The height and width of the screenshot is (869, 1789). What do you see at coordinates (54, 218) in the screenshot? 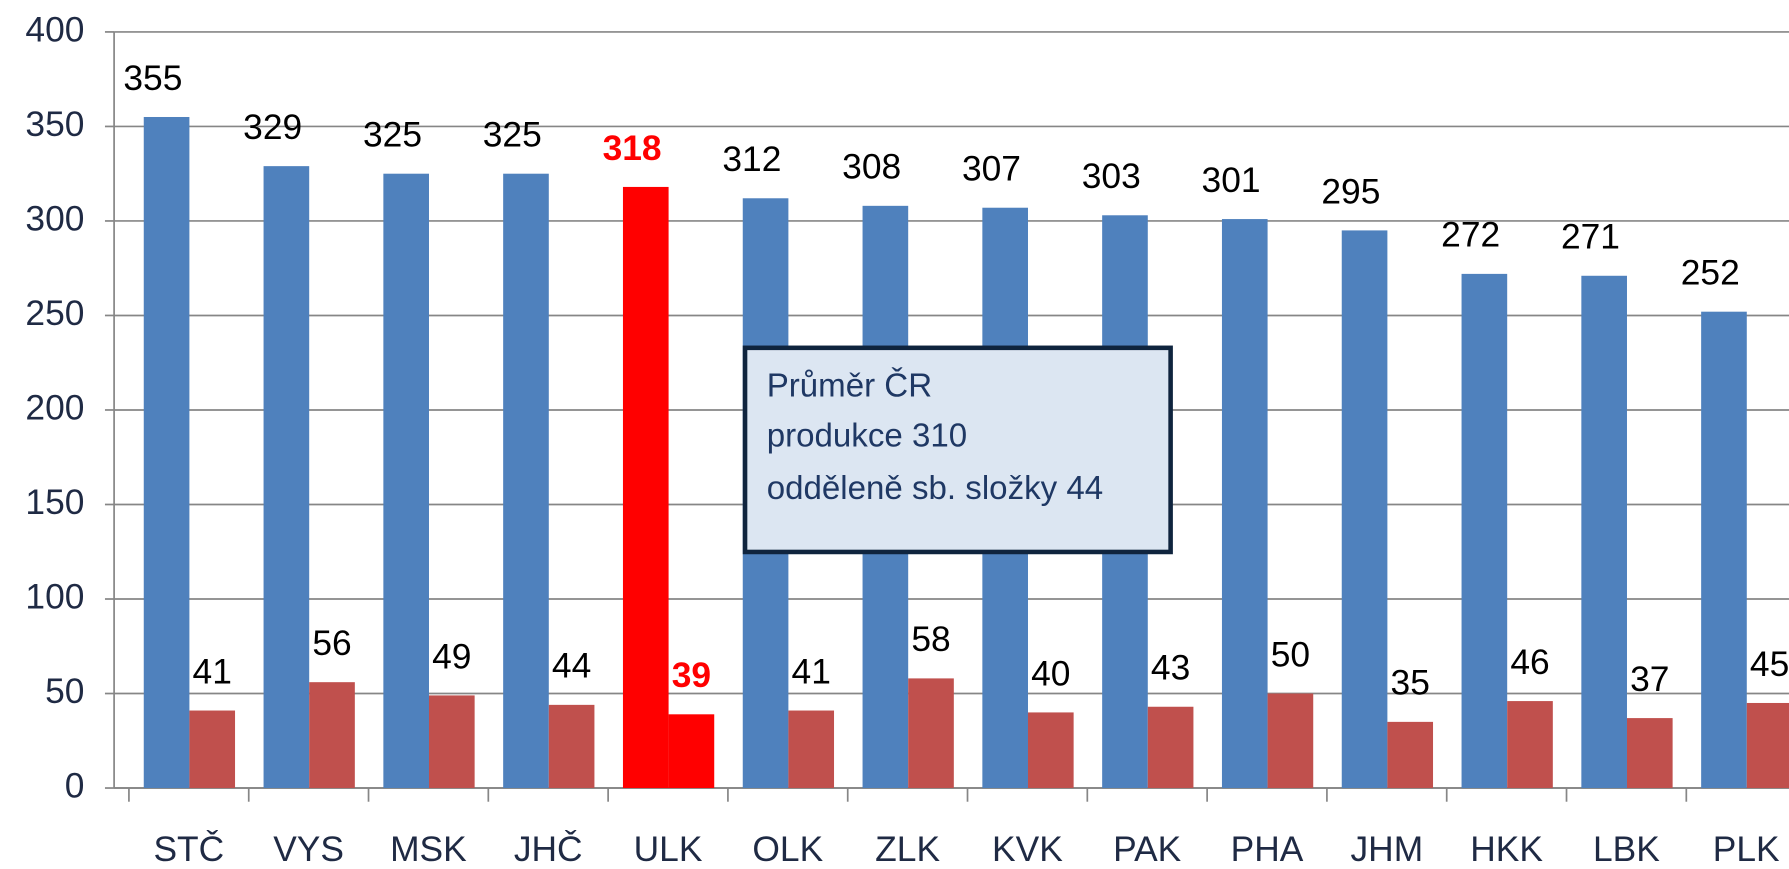
I see `y-tick-label: 300` at bounding box center [54, 218].